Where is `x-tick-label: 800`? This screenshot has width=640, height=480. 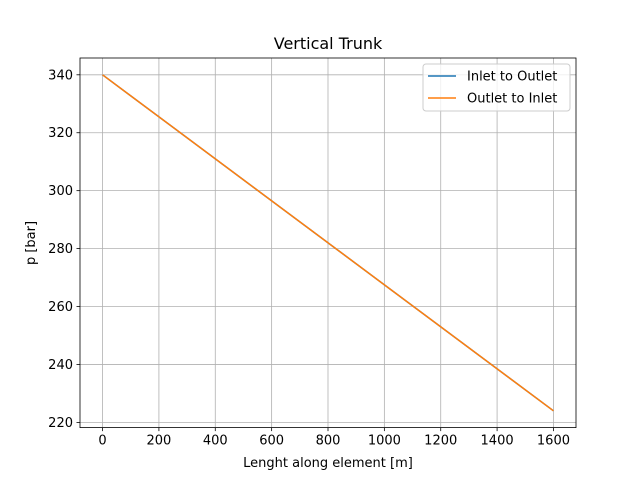
x-tick-label: 800 is located at coordinates (328, 441).